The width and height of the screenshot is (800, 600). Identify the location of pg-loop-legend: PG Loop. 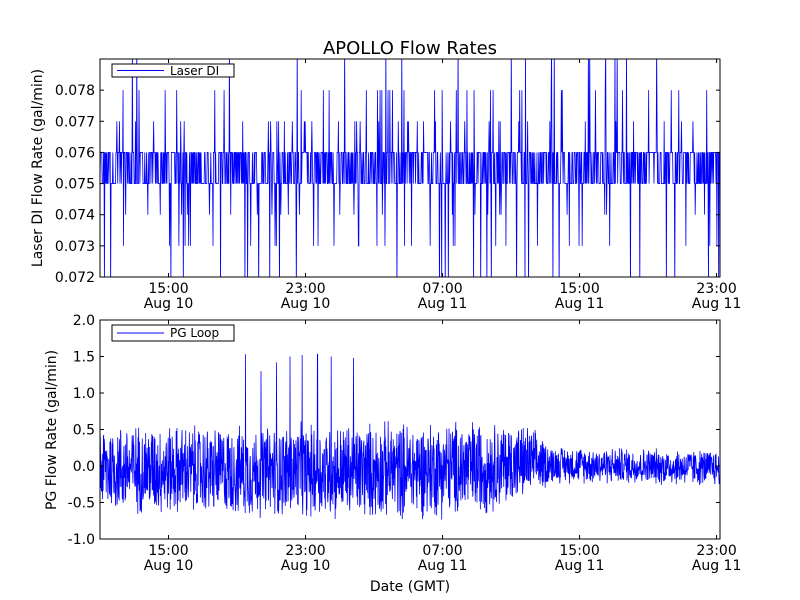
(173, 333).